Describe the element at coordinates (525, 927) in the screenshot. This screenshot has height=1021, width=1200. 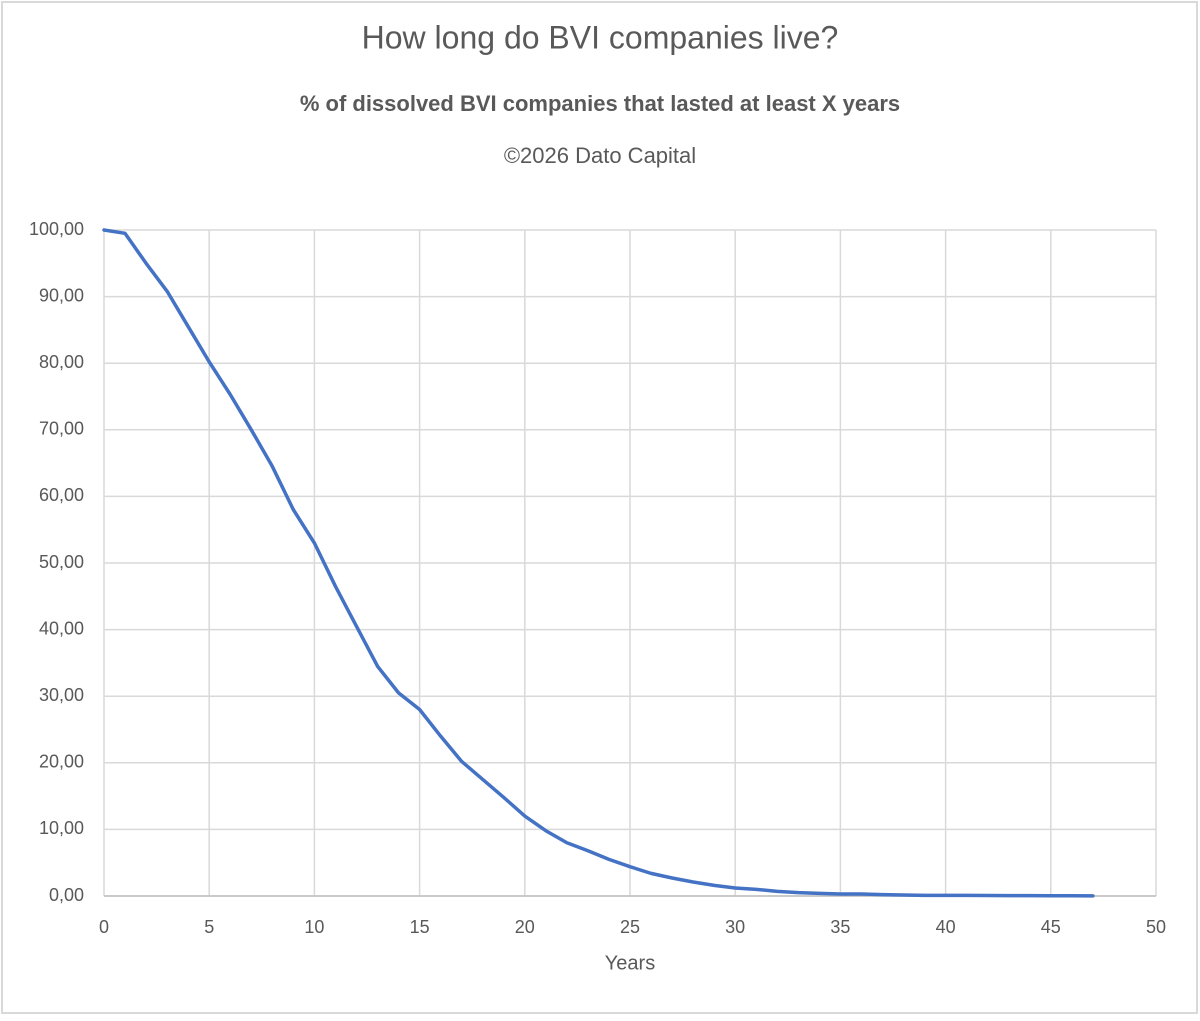
I see `x-tick-label: 20` at that location.